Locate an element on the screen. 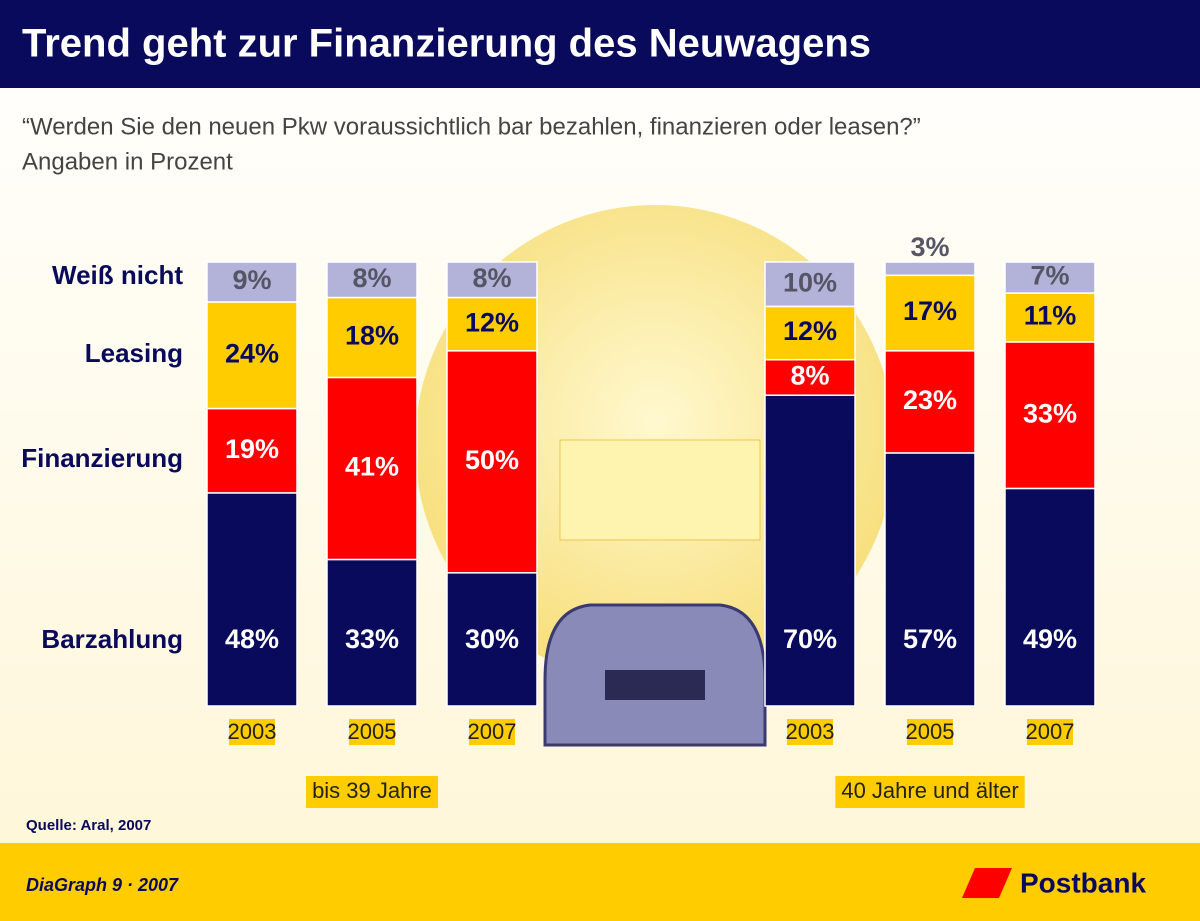 The image size is (1200, 921). subtitle: Angaben in Prozent is located at coordinates (127, 161).